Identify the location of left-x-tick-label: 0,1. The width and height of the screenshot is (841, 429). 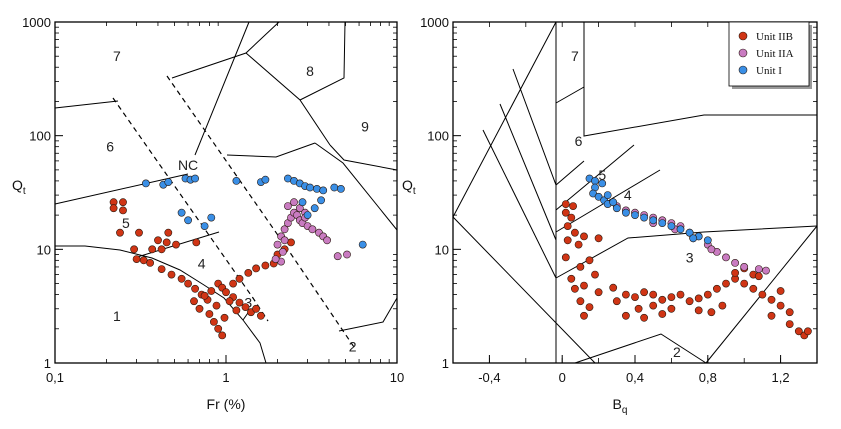
(55, 377).